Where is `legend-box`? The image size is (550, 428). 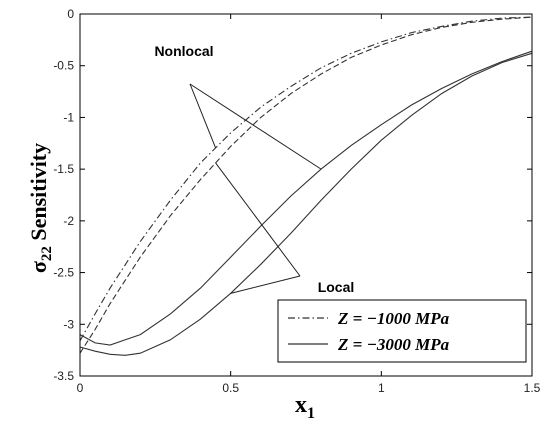 legend-box is located at coordinates (402, 331).